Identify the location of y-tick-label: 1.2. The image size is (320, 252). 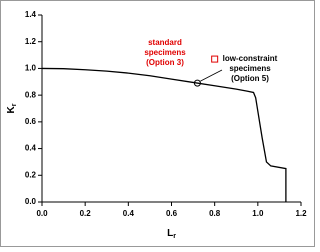
(31, 41).